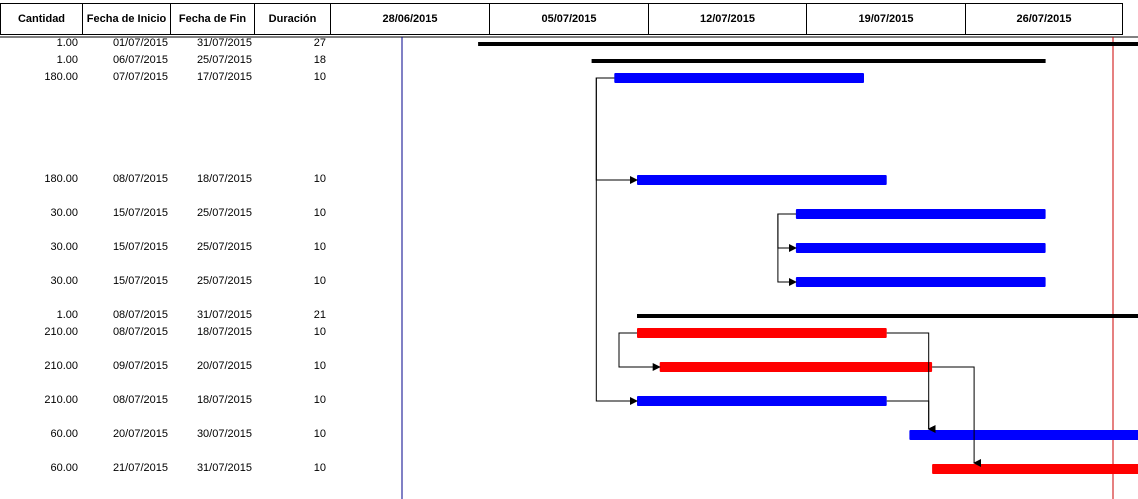  I want to click on header-cantidad: Cantidad, so click(41, 19).